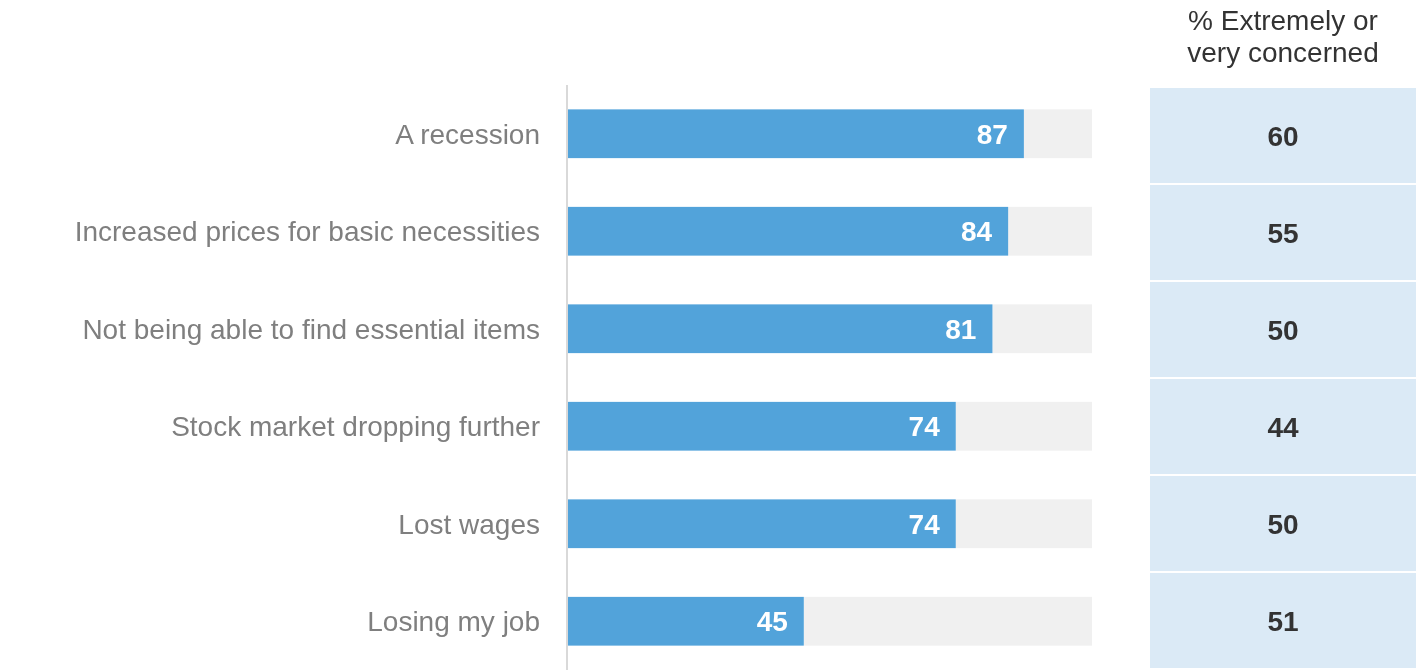  What do you see at coordinates (1283, 428) in the screenshot?
I see `data-label: 44` at bounding box center [1283, 428].